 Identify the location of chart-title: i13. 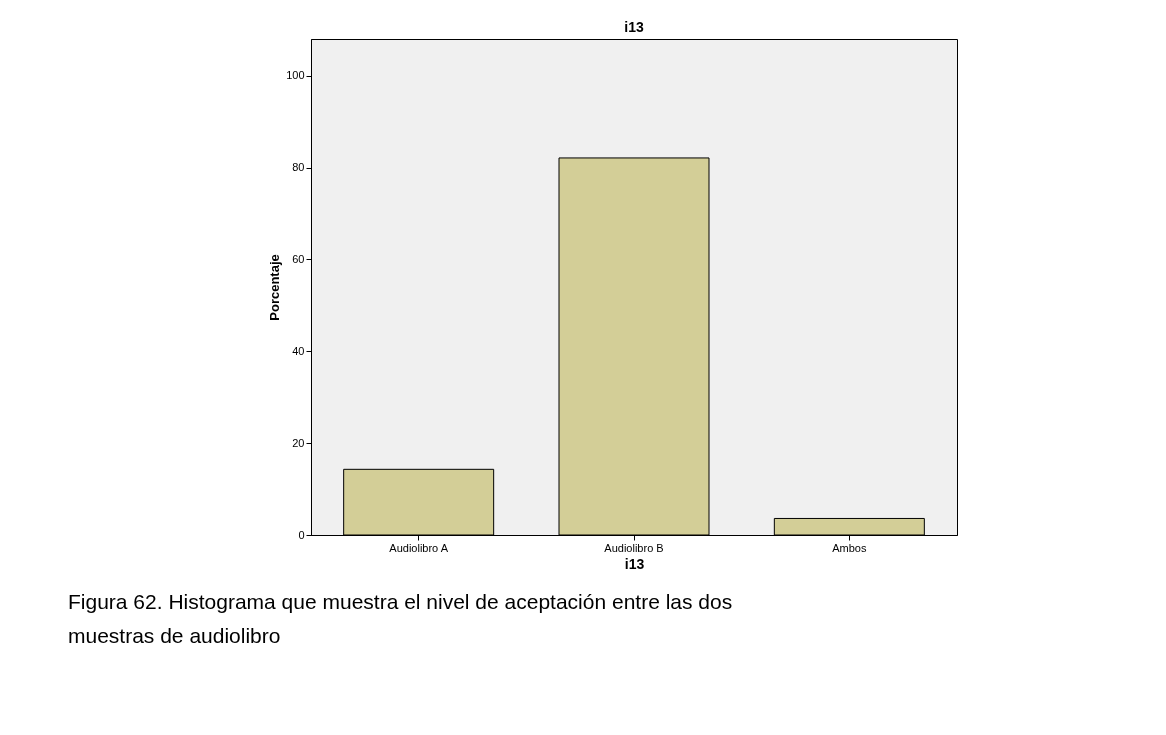
(634, 27).